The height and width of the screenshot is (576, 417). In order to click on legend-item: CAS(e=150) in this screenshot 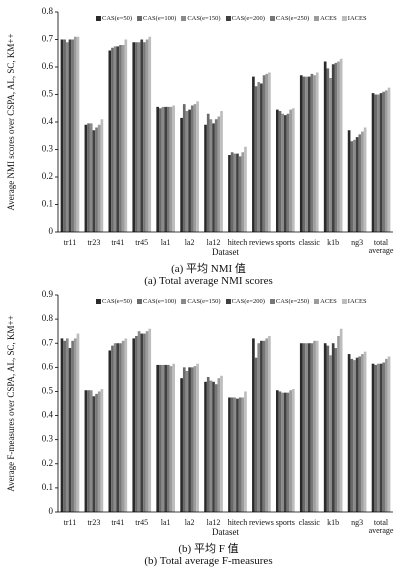, I will do `click(201, 301)`.